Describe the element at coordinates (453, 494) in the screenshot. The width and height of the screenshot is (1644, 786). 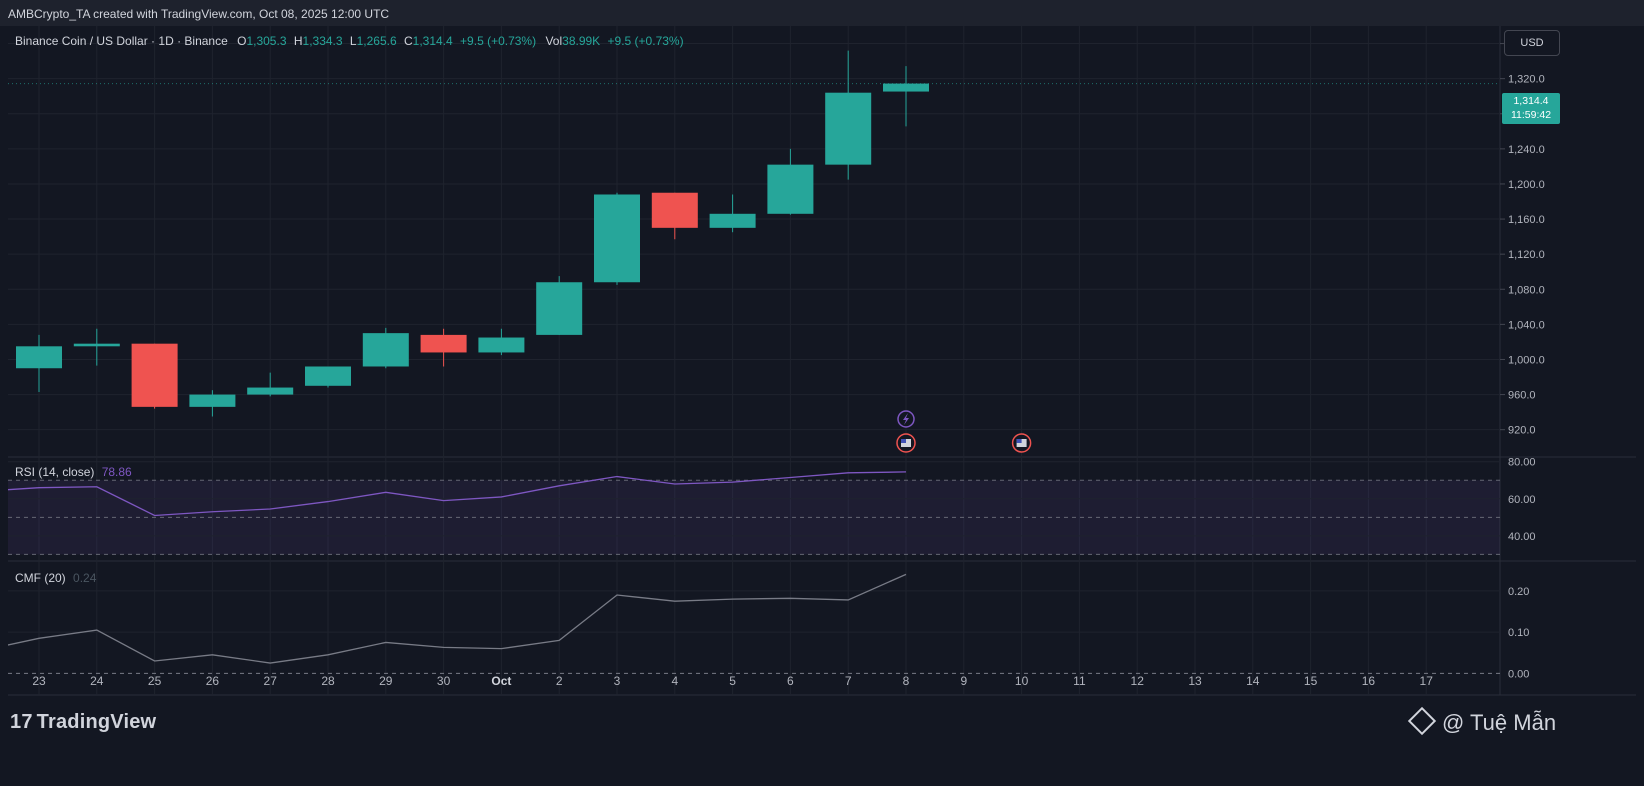
I see `rsi-line` at that location.